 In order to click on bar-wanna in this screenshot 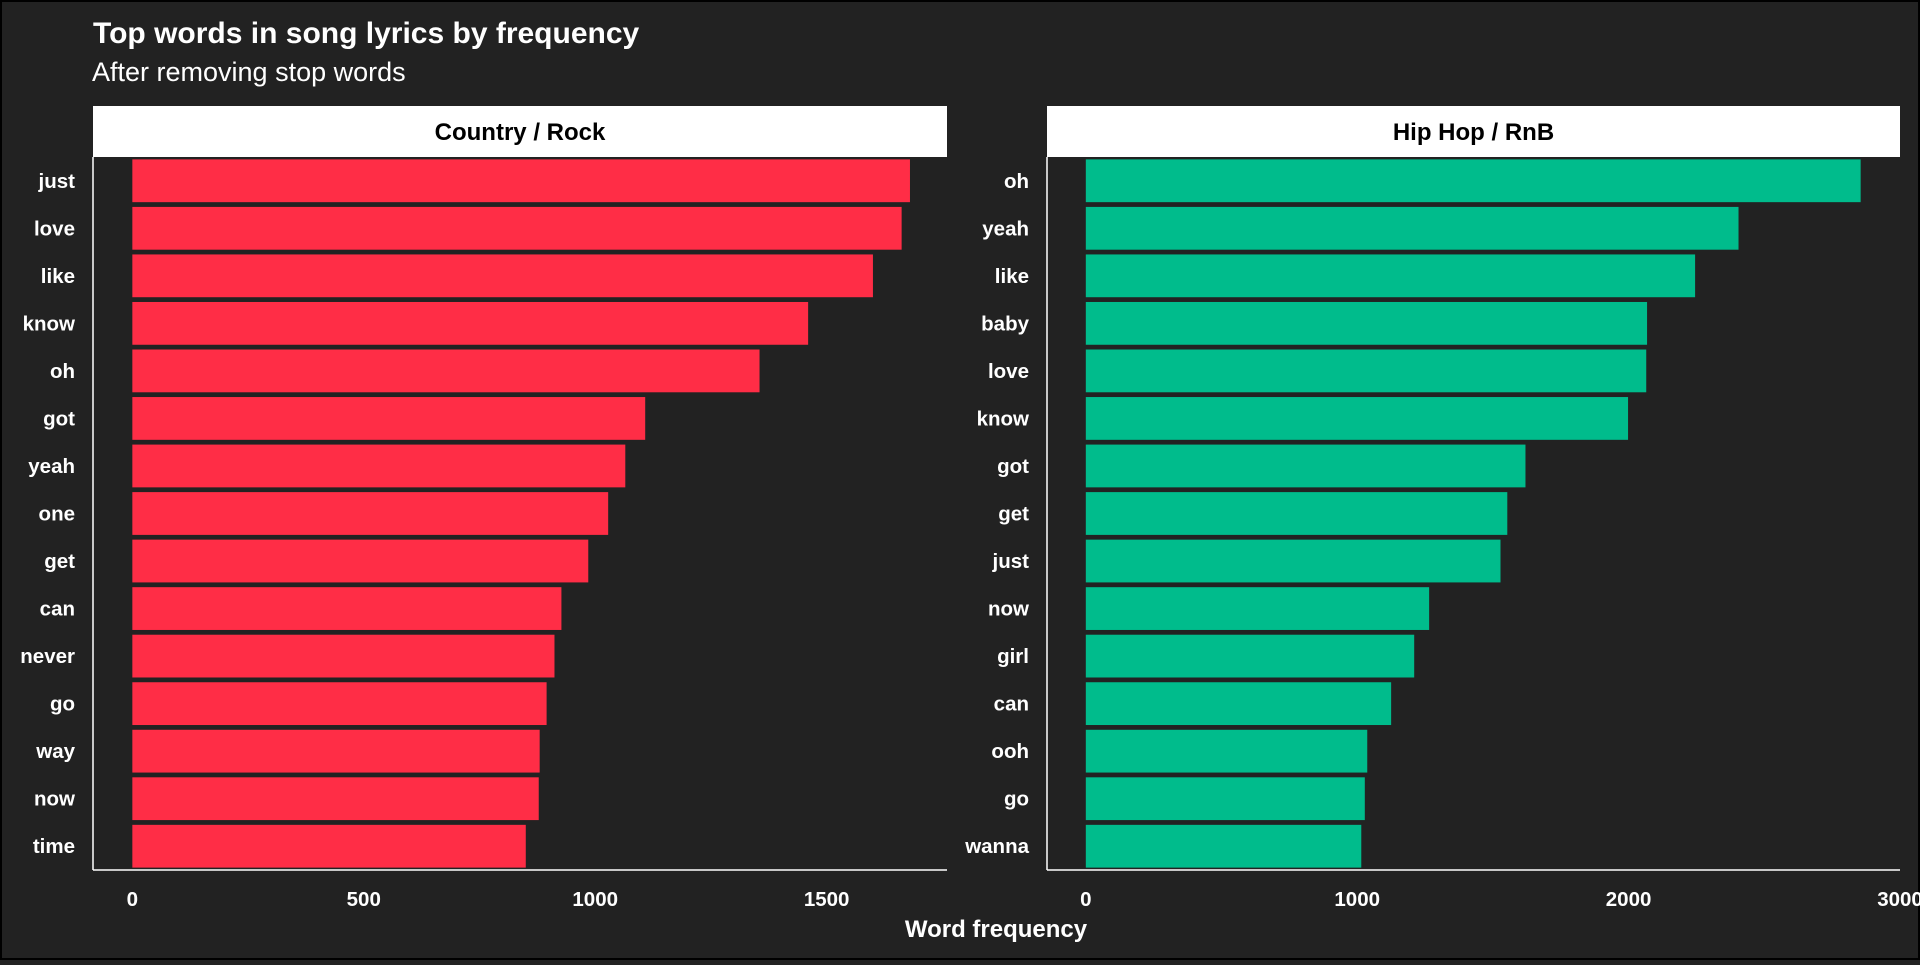, I will do `click(1223, 846)`.